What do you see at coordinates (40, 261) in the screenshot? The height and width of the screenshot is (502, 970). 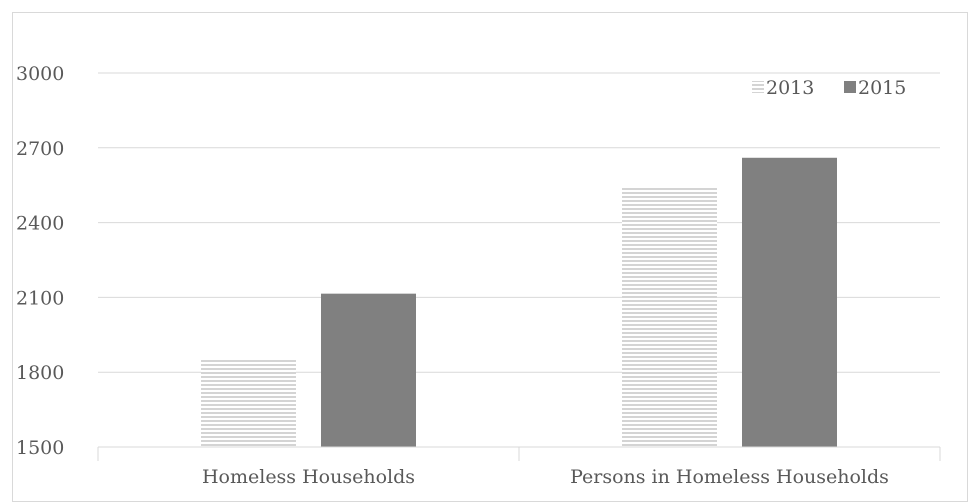 I see `y-axis-ticks: 1500 1800 2100 2400 2700 3000` at bounding box center [40, 261].